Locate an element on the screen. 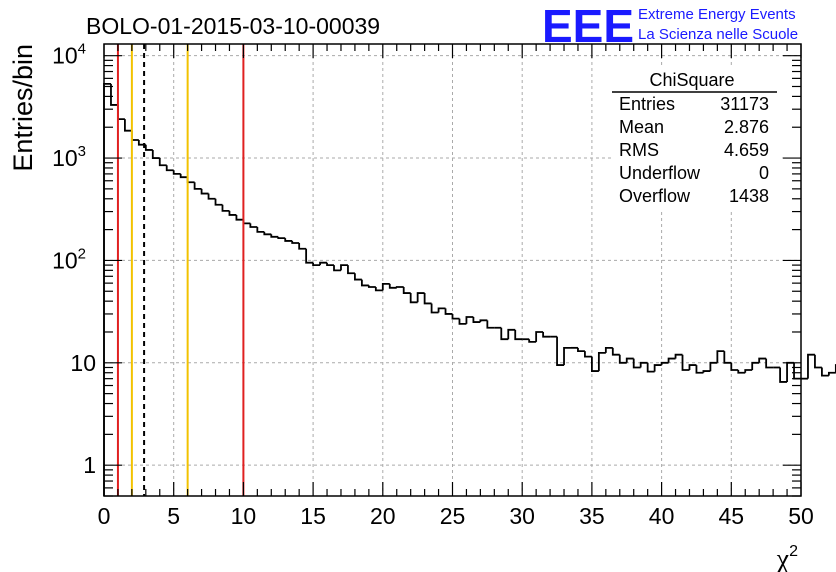 This screenshot has width=836, height=572. x-tick-label: 10 is located at coordinates (244, 516).